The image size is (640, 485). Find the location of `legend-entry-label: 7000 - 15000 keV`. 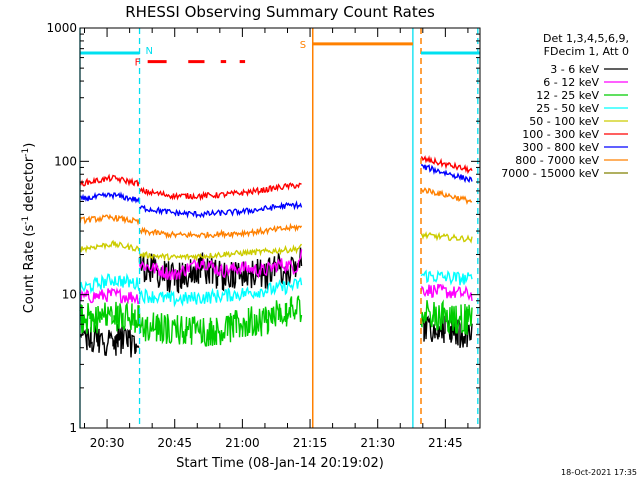

legend-entry-label: 7000 - 15000 keV is located at coordinates (550, 173).